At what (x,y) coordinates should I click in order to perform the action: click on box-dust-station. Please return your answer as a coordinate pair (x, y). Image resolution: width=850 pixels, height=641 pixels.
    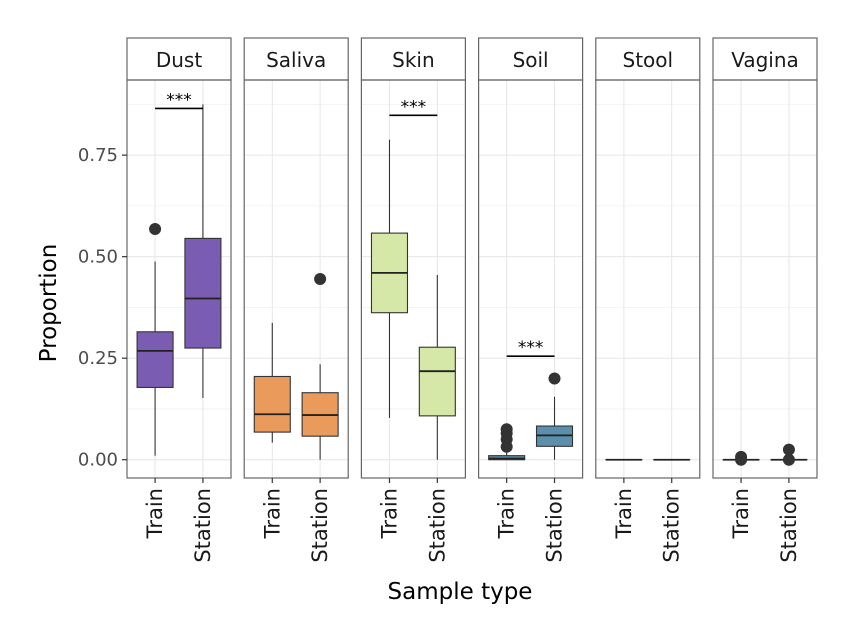
    Looking at the image, I should click on (203, 251).